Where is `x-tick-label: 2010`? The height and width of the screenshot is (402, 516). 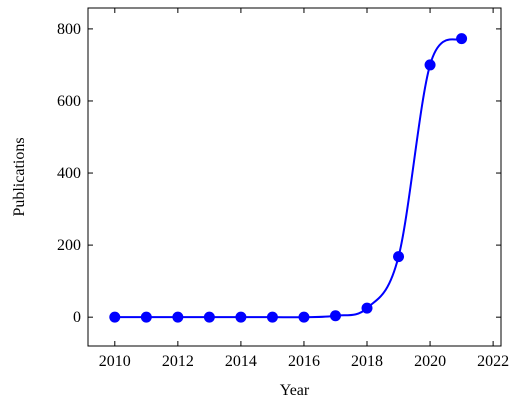
x-tick-label: 2010 is located at coordinates (115, 361).